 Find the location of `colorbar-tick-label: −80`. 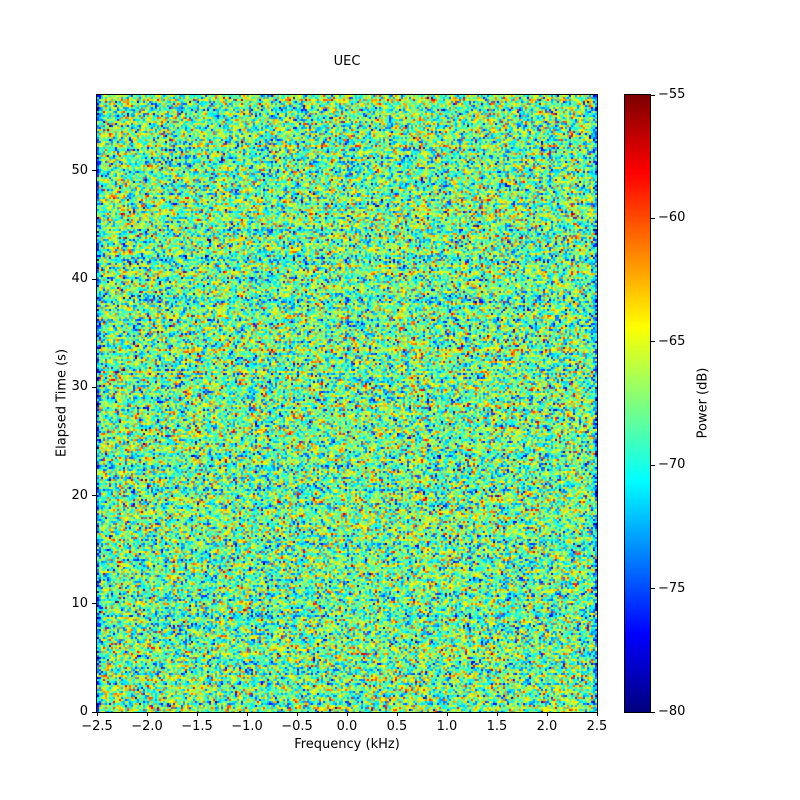

colorbar-tick-label: −80 is located at coordinates (672, 711).